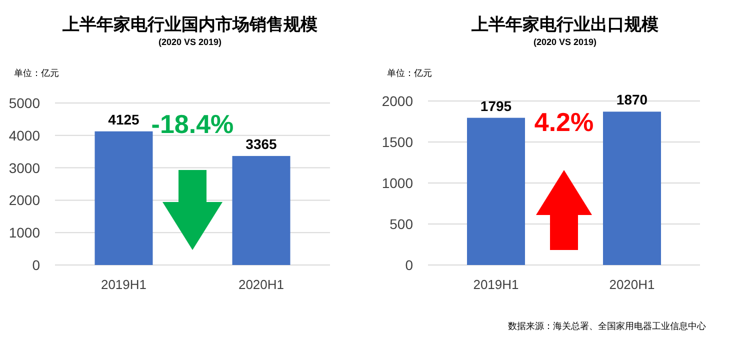 Image resolution: width=735 pixels, height=349 pixels. I want to click on y-tick-label: 5000, so click(24, 103).